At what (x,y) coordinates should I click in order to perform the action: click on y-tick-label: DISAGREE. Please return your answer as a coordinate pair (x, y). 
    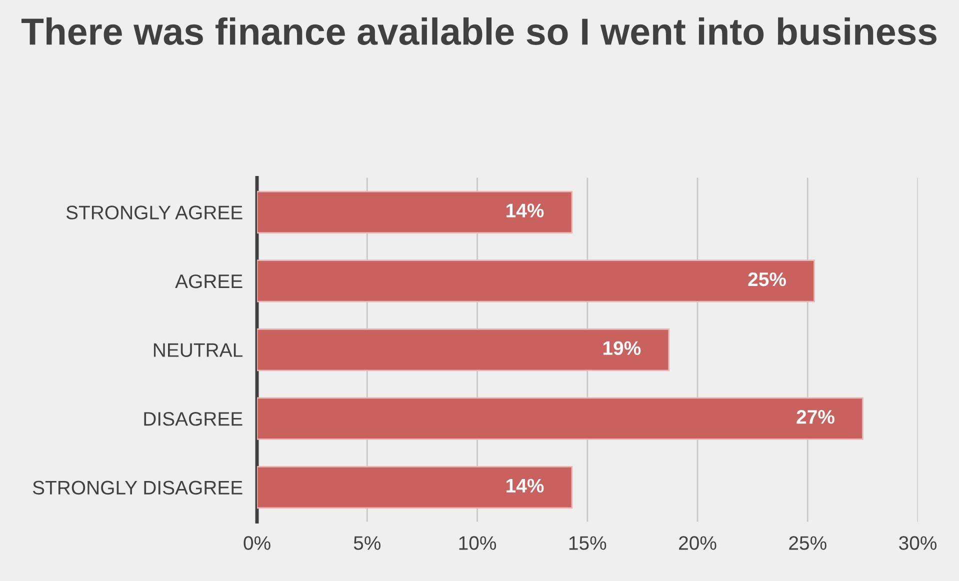
    Looking at the image, I should click on (193, 419).